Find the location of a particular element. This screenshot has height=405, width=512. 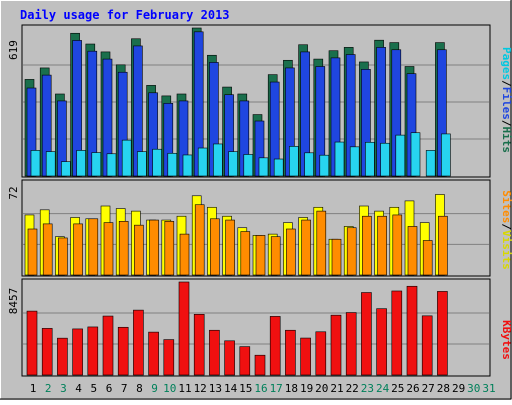

day-label-24: 24 is located at coordinates (383, 388).